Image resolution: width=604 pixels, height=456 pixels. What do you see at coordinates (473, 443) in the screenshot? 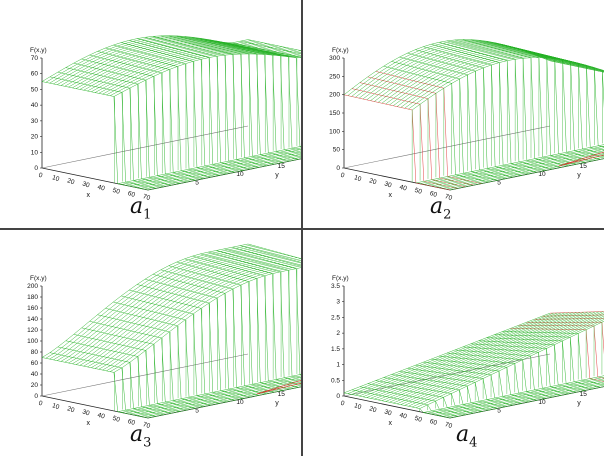
I see `caption-index: 4` at bounding box center [473, 443].